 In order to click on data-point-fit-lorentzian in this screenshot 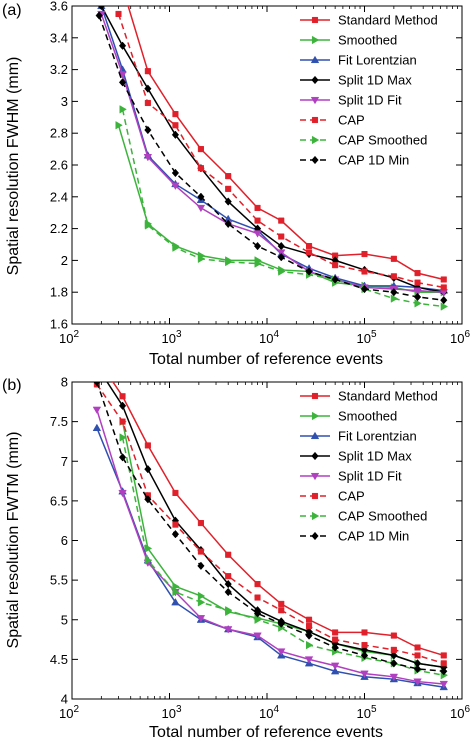, I will do `click(175, 602)`.